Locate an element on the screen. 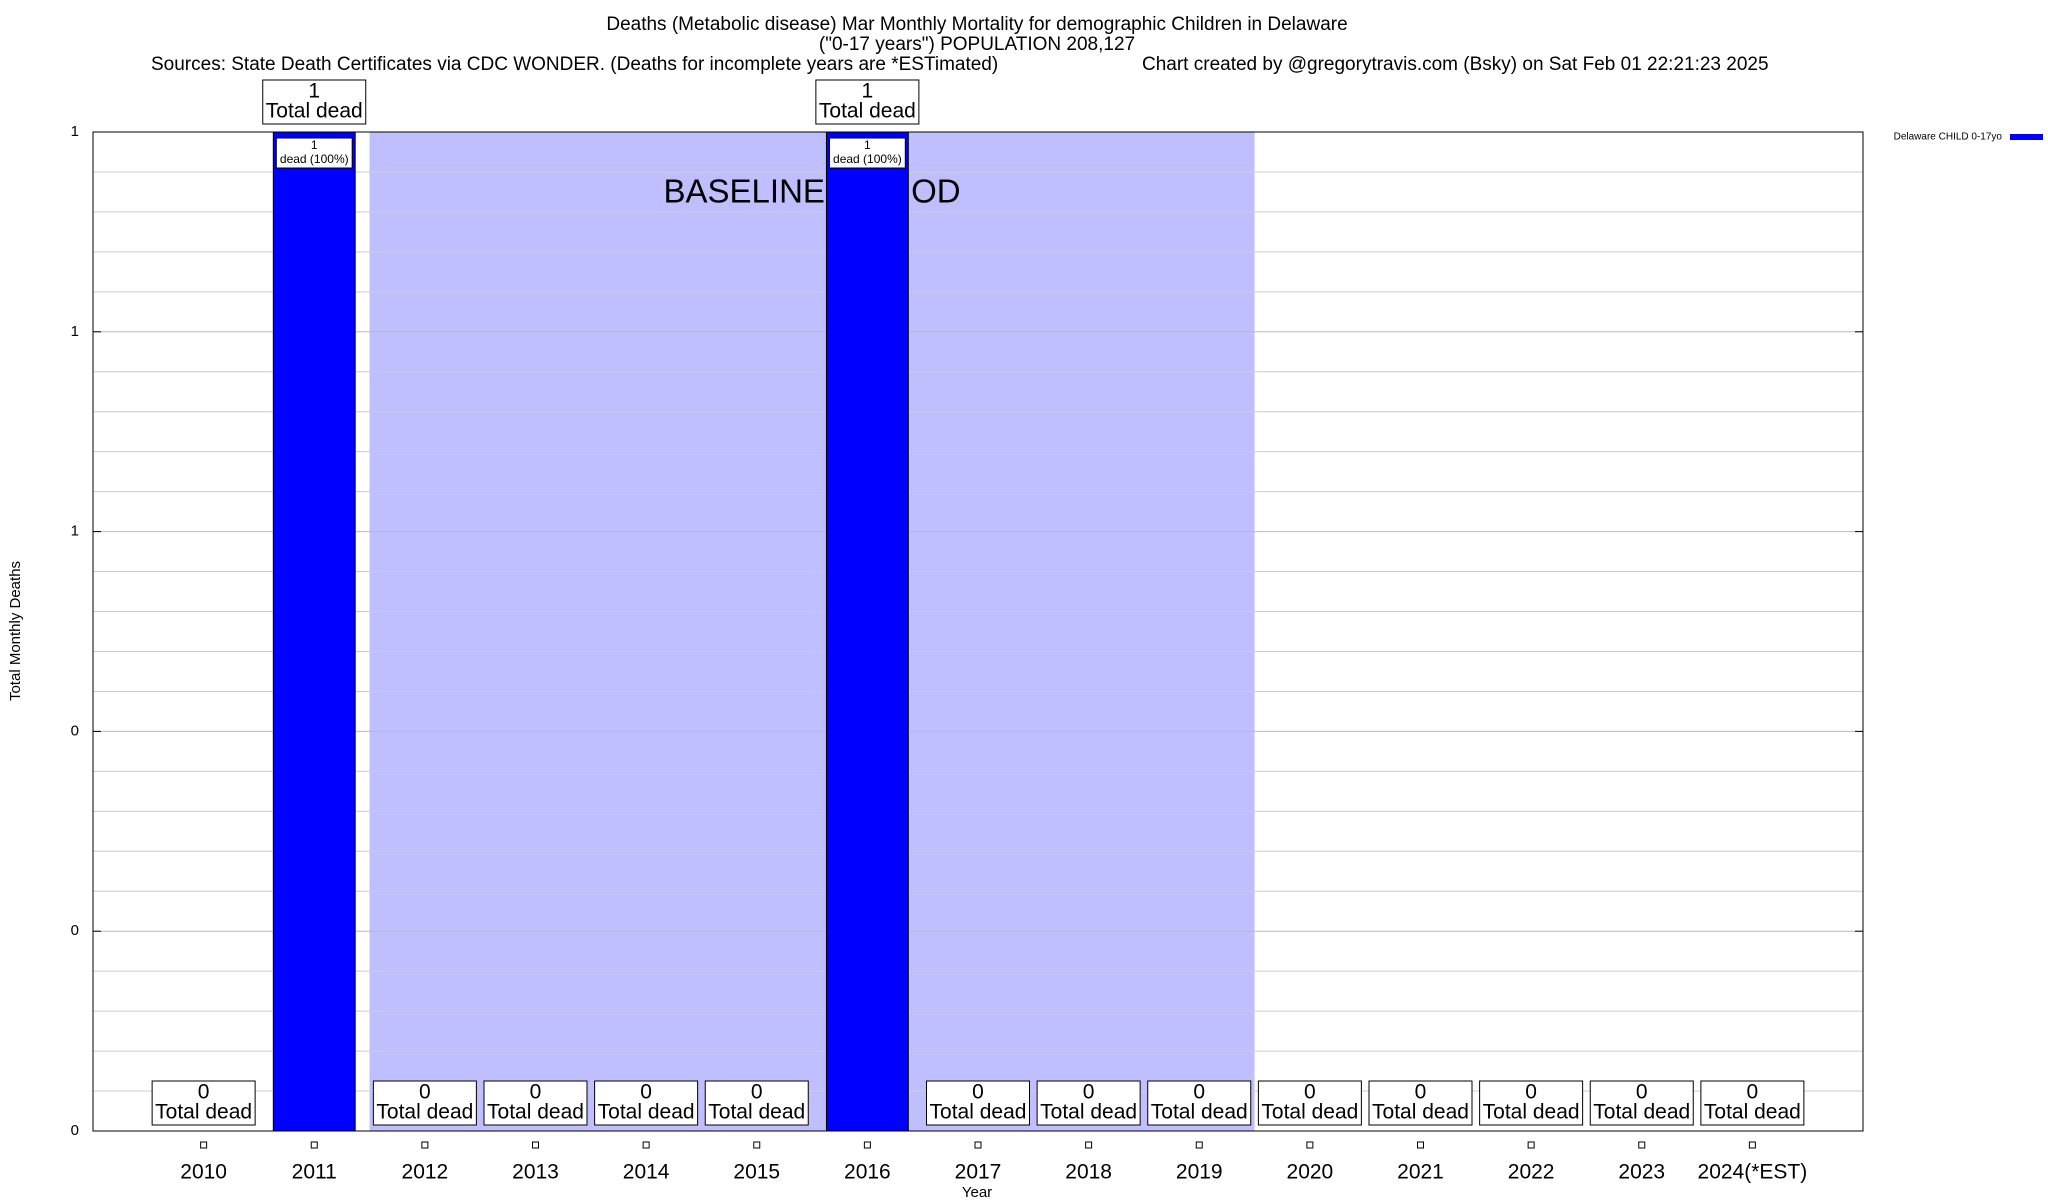 This screenshot has width=2048, height=1200. x-tick-label: 2018 is located at coordinates (1088, 1172).